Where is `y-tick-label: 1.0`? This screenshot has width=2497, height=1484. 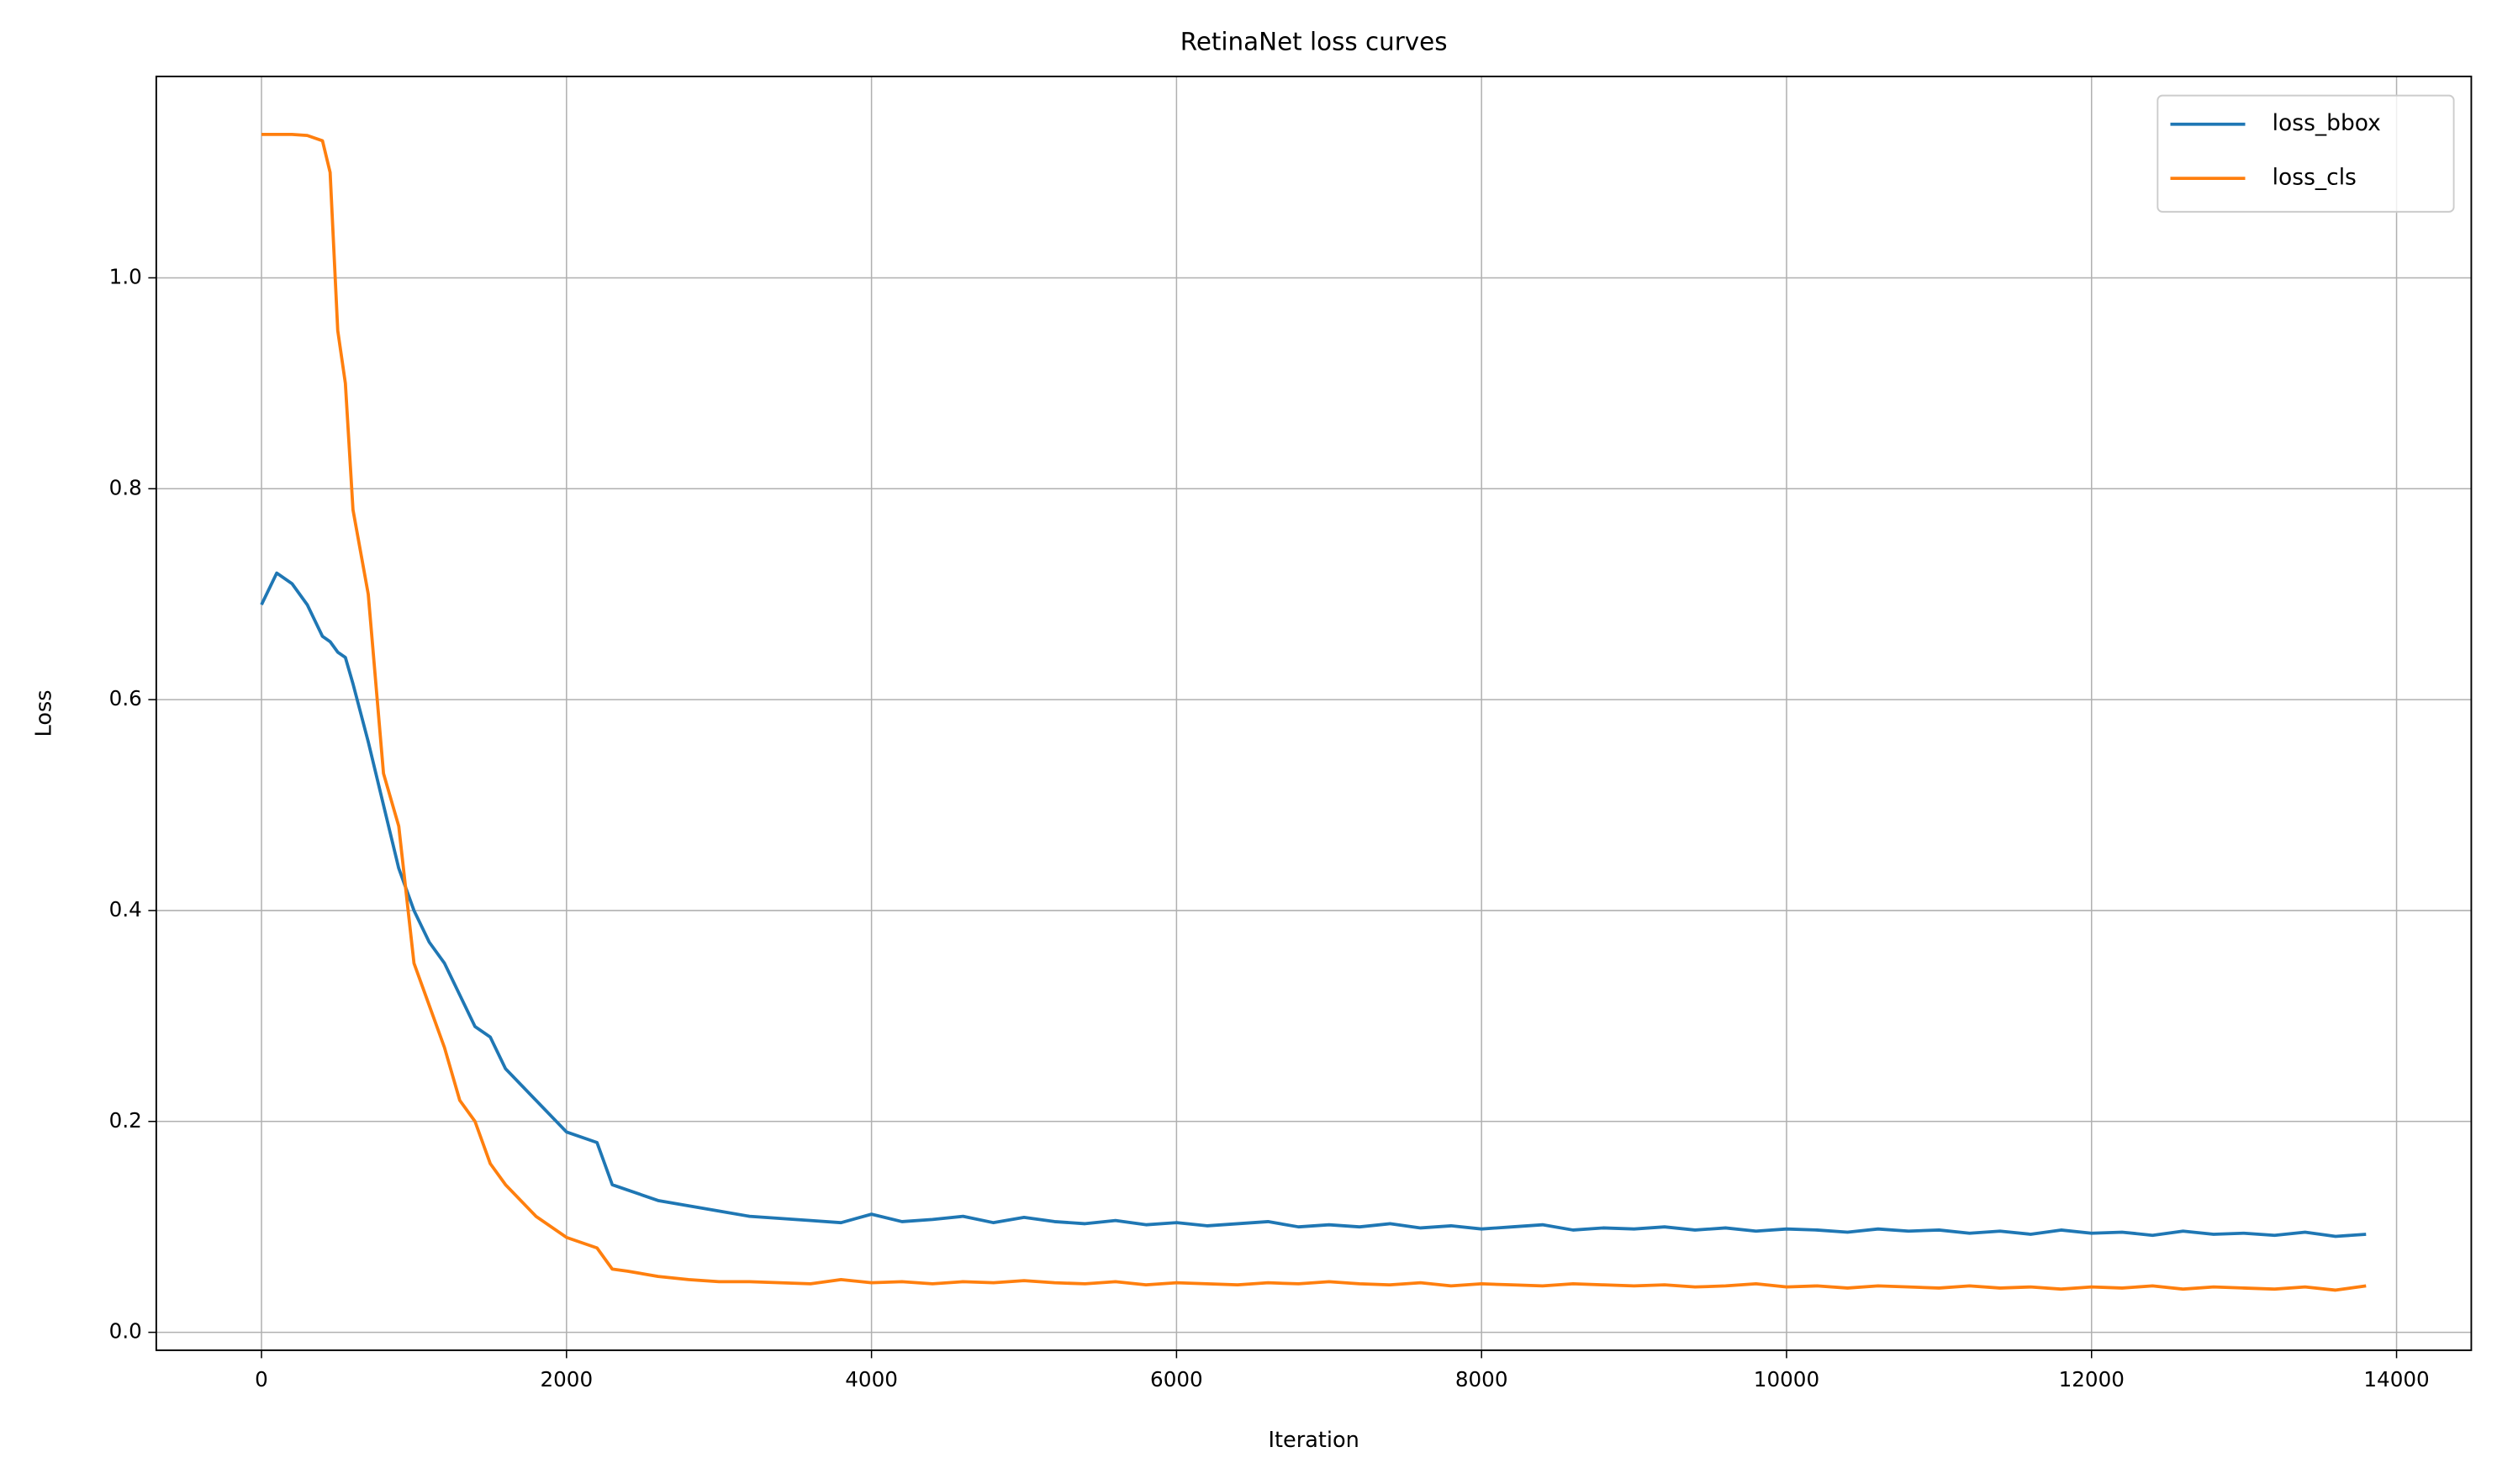
y-tick-label: 1.0 is located at coordinates (125, 276).